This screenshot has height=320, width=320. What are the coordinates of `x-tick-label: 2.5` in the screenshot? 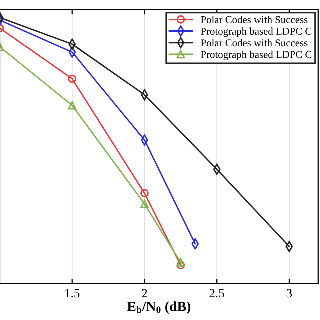 It's located at (217, 293).